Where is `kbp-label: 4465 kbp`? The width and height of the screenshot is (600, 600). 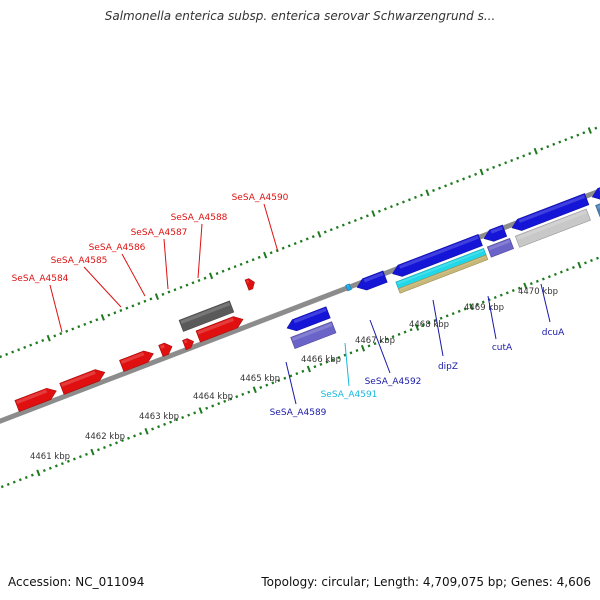 kbp-label: 4465 kbp is located at coordinates (260, 379).